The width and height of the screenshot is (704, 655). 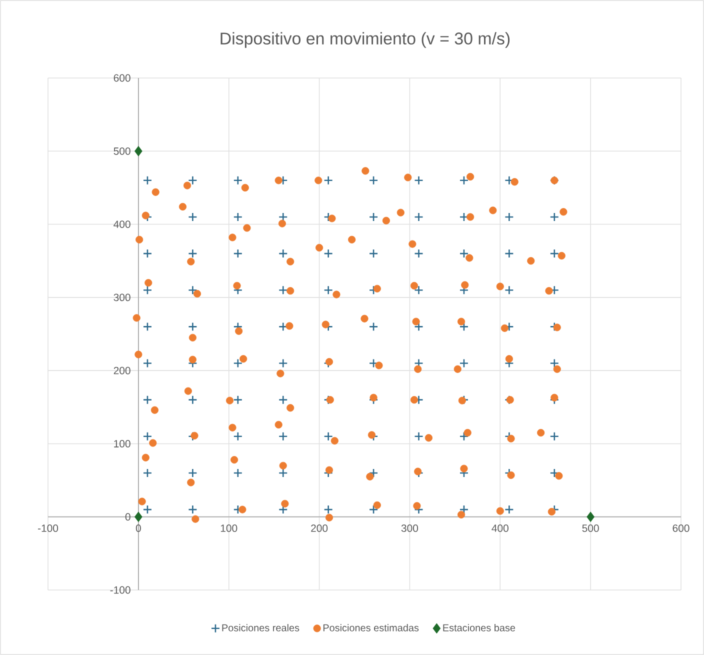 I want to click on y-tick-label: 200, so click(x=122, y=370).